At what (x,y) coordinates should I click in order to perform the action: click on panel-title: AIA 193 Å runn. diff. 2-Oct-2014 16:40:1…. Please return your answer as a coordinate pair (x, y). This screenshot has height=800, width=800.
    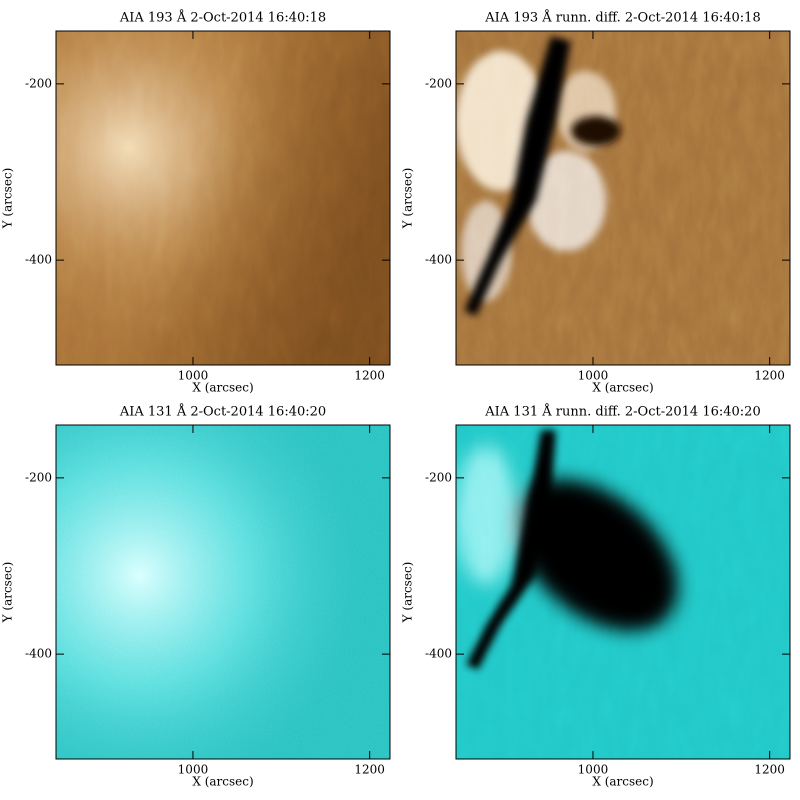
    Looking at the image, I should click on (622, 18).